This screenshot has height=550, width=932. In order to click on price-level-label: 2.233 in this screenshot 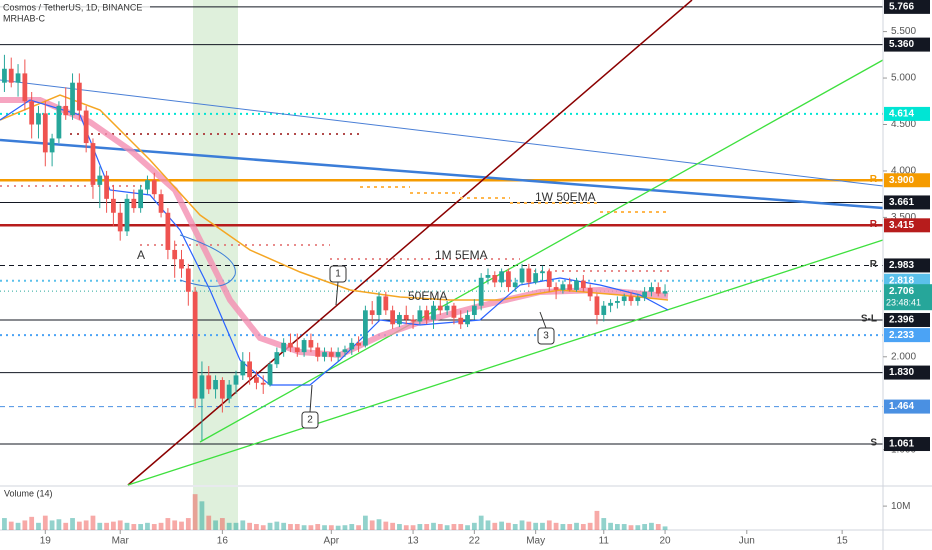, I will do `click(901, 335)`.